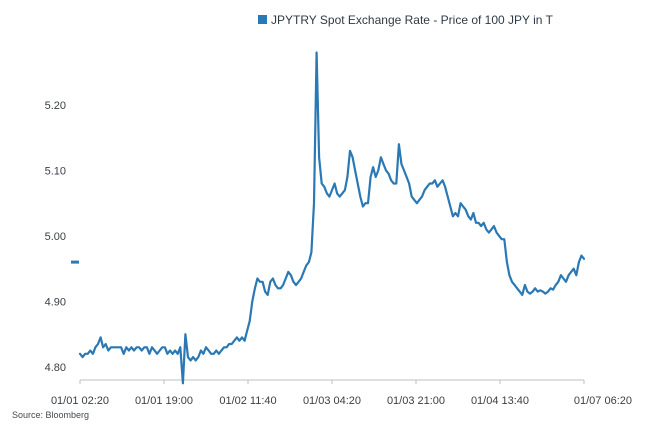 This screenshot has height=443, width=645. I want to click on x-tick-label: 01/03 21:00, so click(416, 401).